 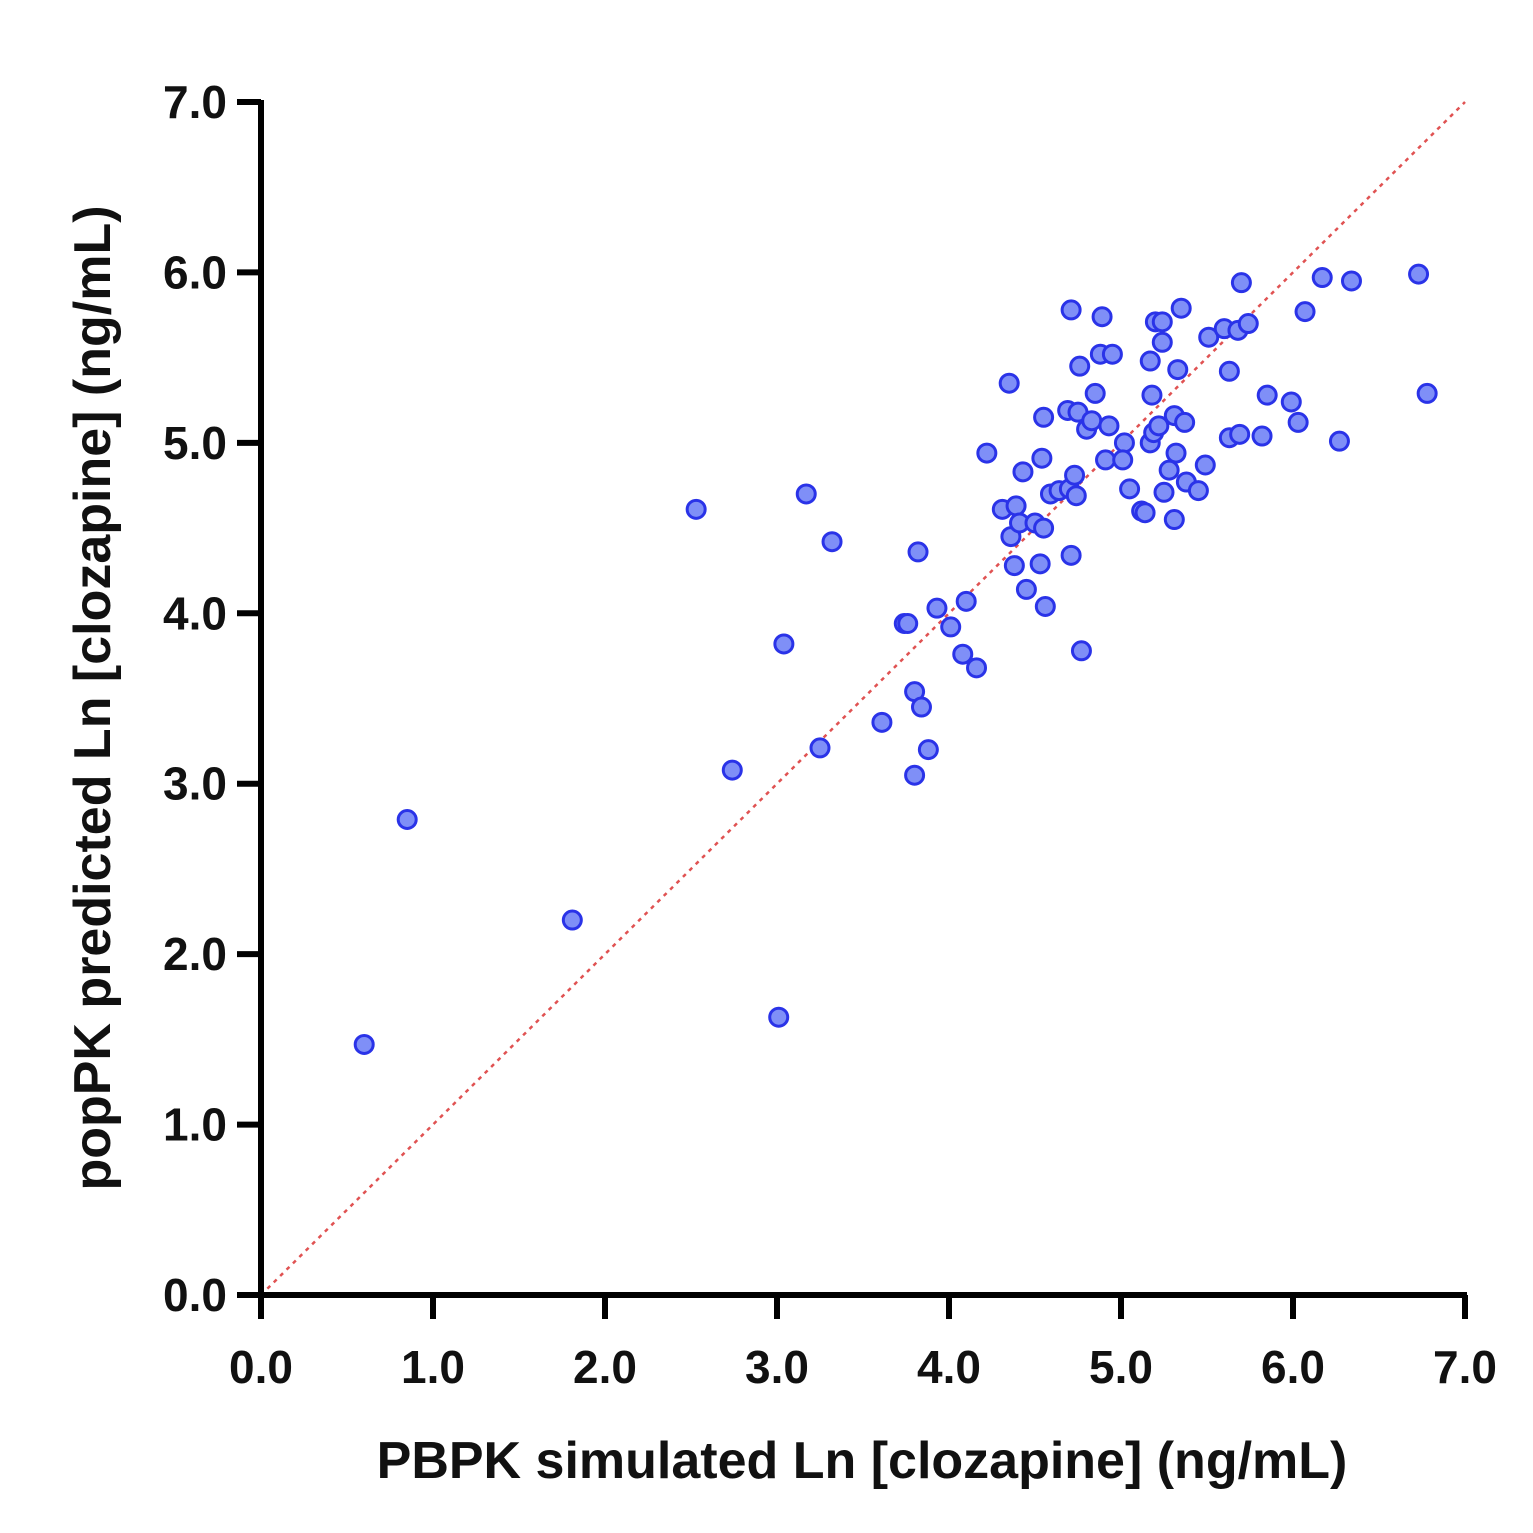 What do you see at coordinates (777, 1367) in the screenshot?
I see `x-tick-label: 3.0` at bounding box center [777, 1367].